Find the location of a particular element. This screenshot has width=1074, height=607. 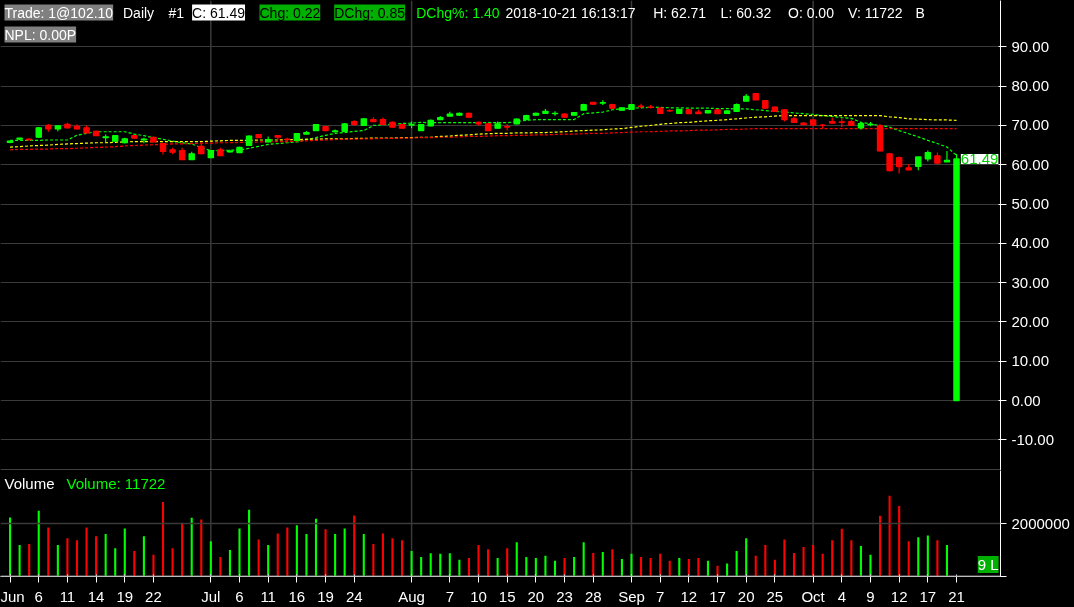

x-tick-label: 21 is located at coordinates (956, 596).